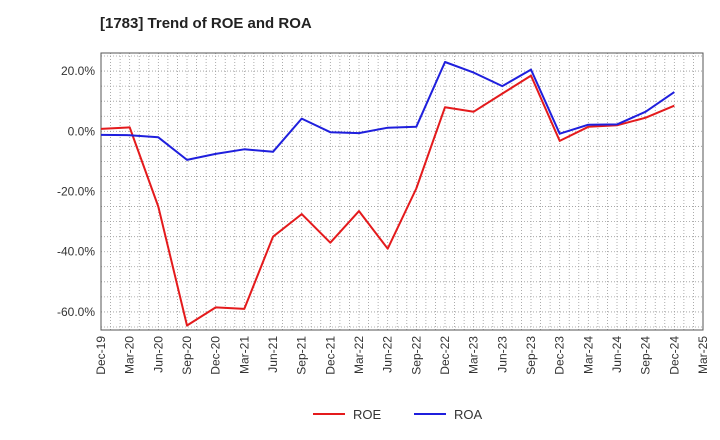  Describe the element at coordinates (187, 355) in the screenshot. I see `x-tick-label: Sep-20` at that location.